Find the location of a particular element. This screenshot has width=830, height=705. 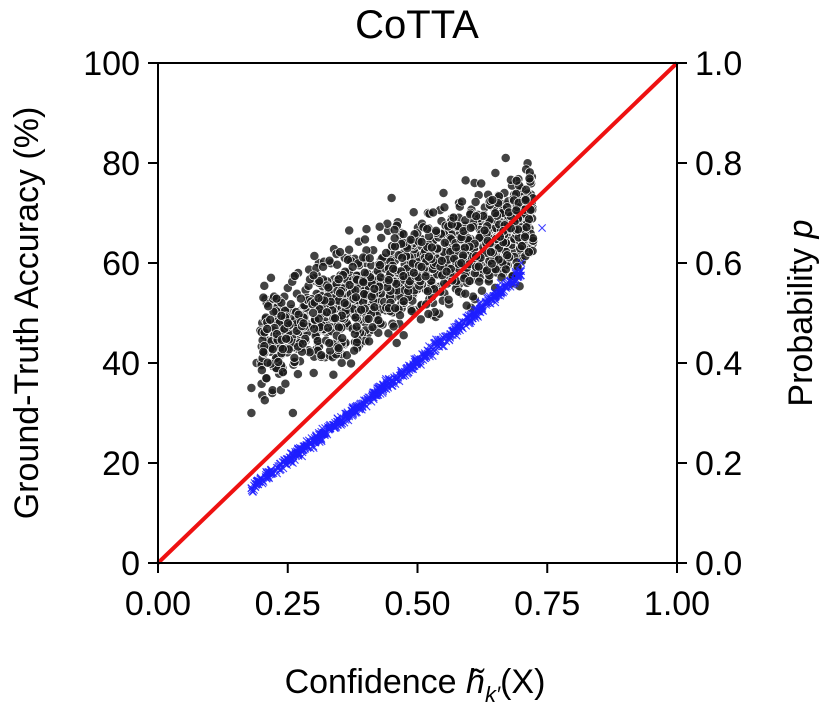

y2-tick-label: 1.0 is located at coordinates (718, 64).